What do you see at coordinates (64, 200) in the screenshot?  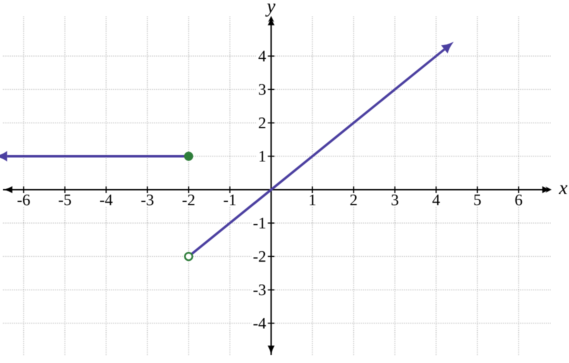 I see `x-tick-label: -5` at bounding box center [64, 200].